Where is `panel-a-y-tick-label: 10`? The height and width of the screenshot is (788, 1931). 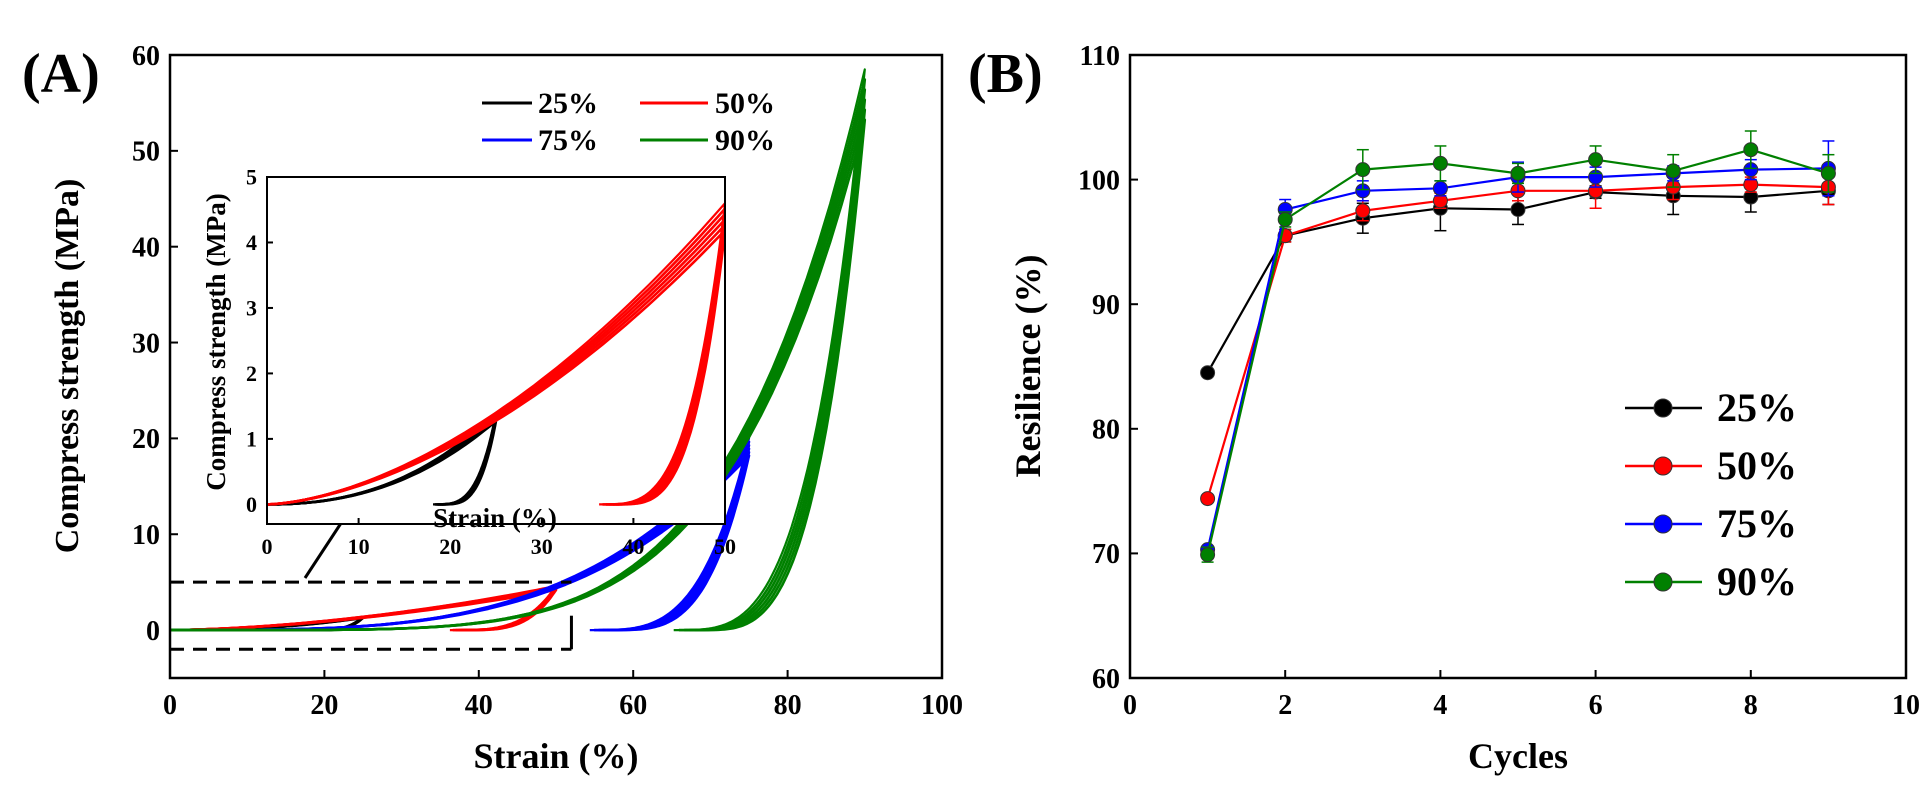 panel-a-y-tick-label: 10 is located at coordinates (146, 535).